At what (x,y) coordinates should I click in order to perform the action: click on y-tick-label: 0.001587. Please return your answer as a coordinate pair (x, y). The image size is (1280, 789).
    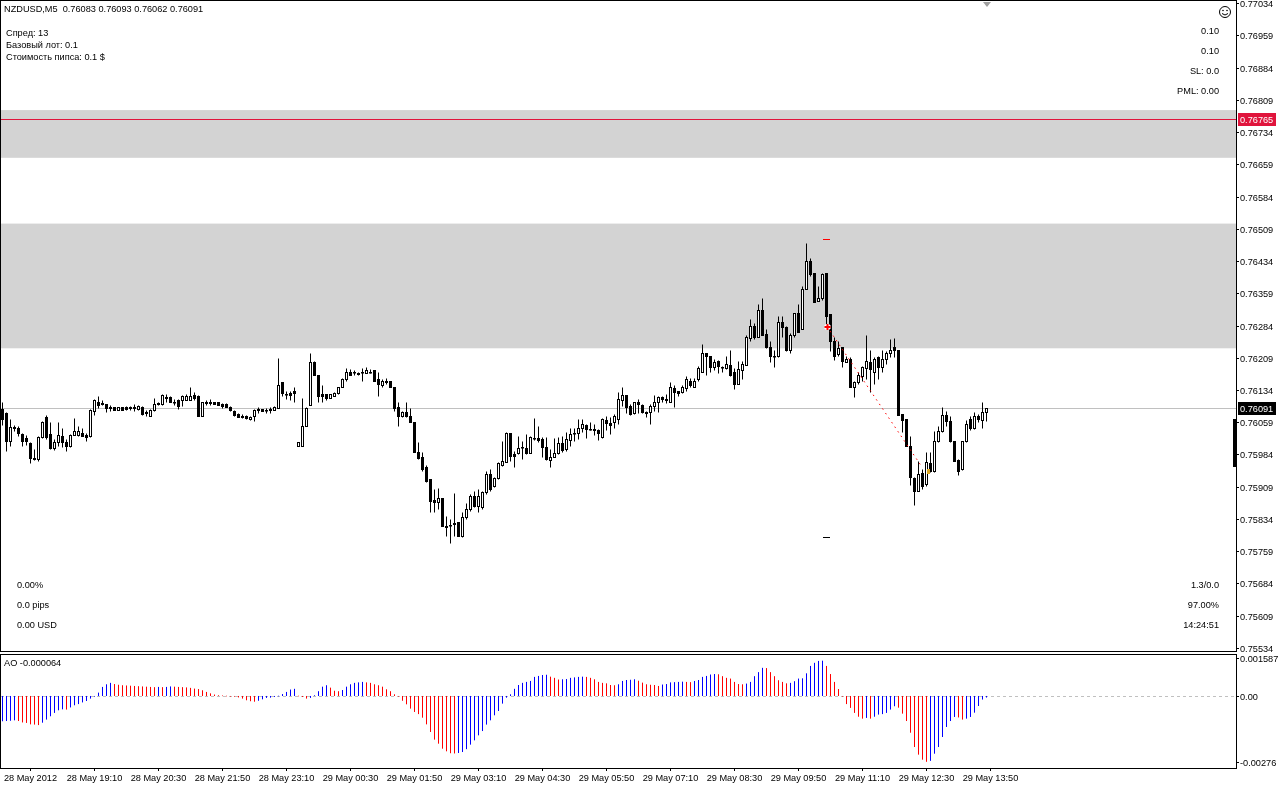
    Looking at the image, I should click on (1259, 658).